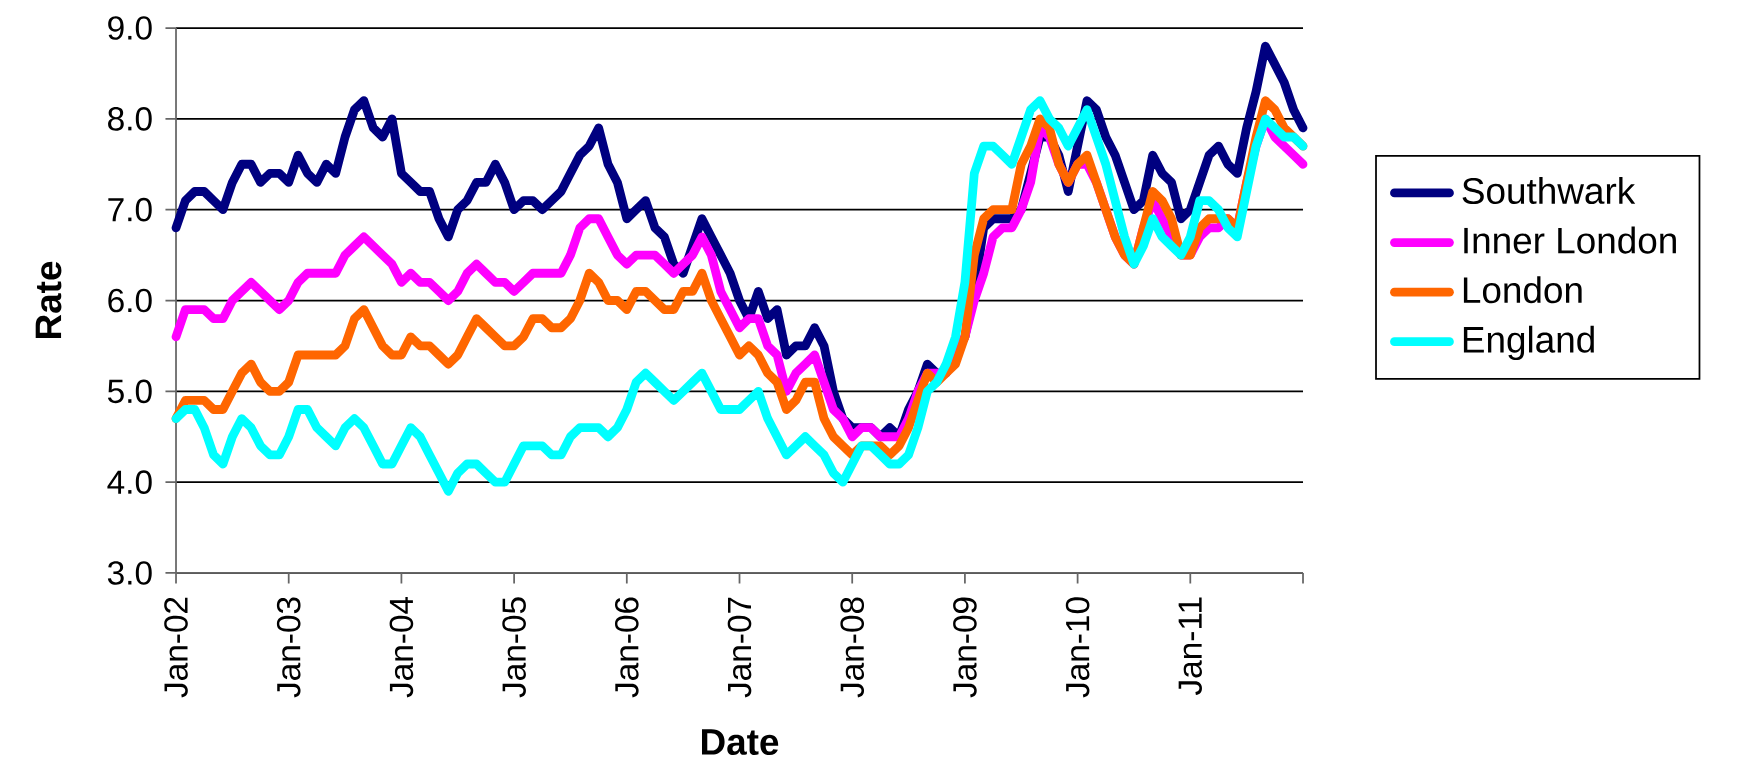  What do you see at coordinates (965, 647) in the screenshot?
I see `x-tick-label: Jan-09` at bounding box center [965, 647].